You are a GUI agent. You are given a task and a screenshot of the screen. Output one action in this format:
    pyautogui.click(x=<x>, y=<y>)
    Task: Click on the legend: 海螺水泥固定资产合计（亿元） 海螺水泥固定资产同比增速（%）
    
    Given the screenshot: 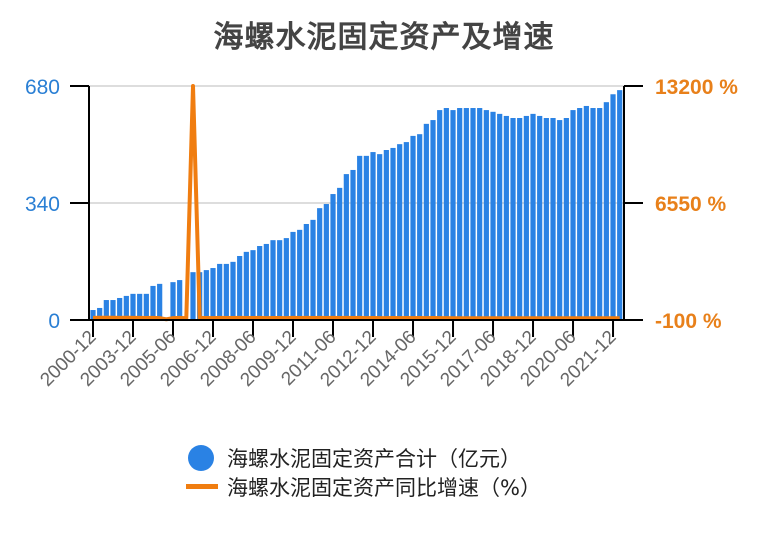 What is the action you would take?
    pyautogui.click(x=363, y=472)
    